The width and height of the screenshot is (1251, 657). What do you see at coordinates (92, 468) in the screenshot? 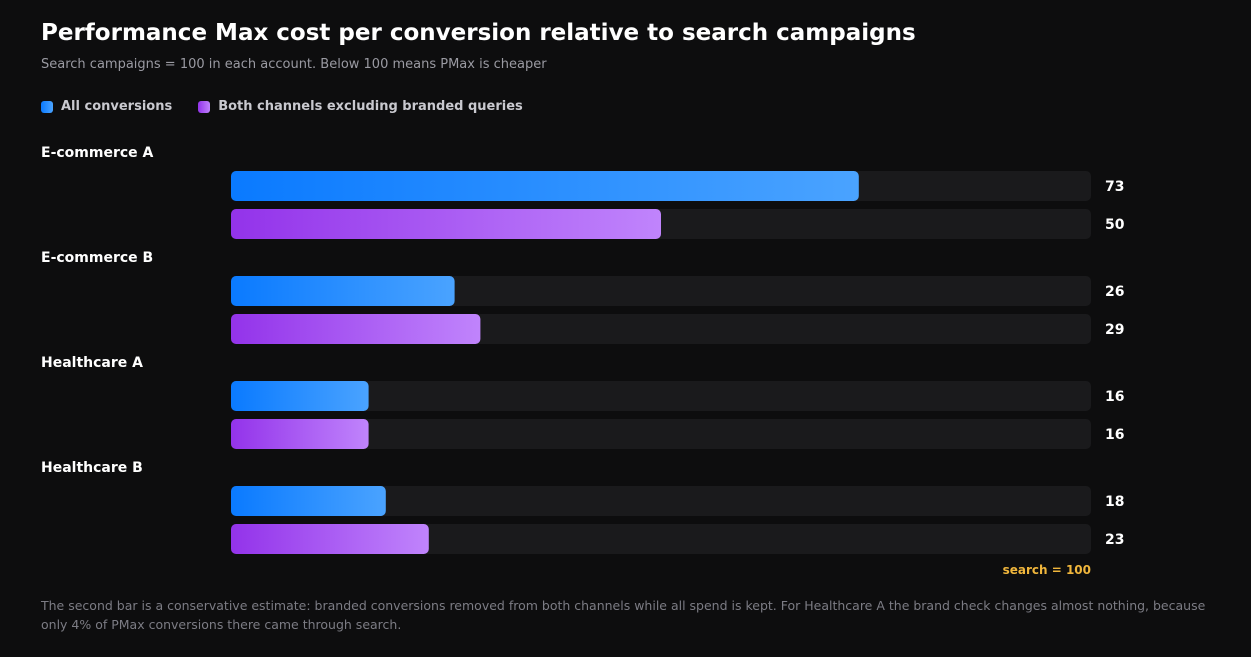
I see `category-label-healthcare-b: Healthcare B` at bounding box center [92, 468].